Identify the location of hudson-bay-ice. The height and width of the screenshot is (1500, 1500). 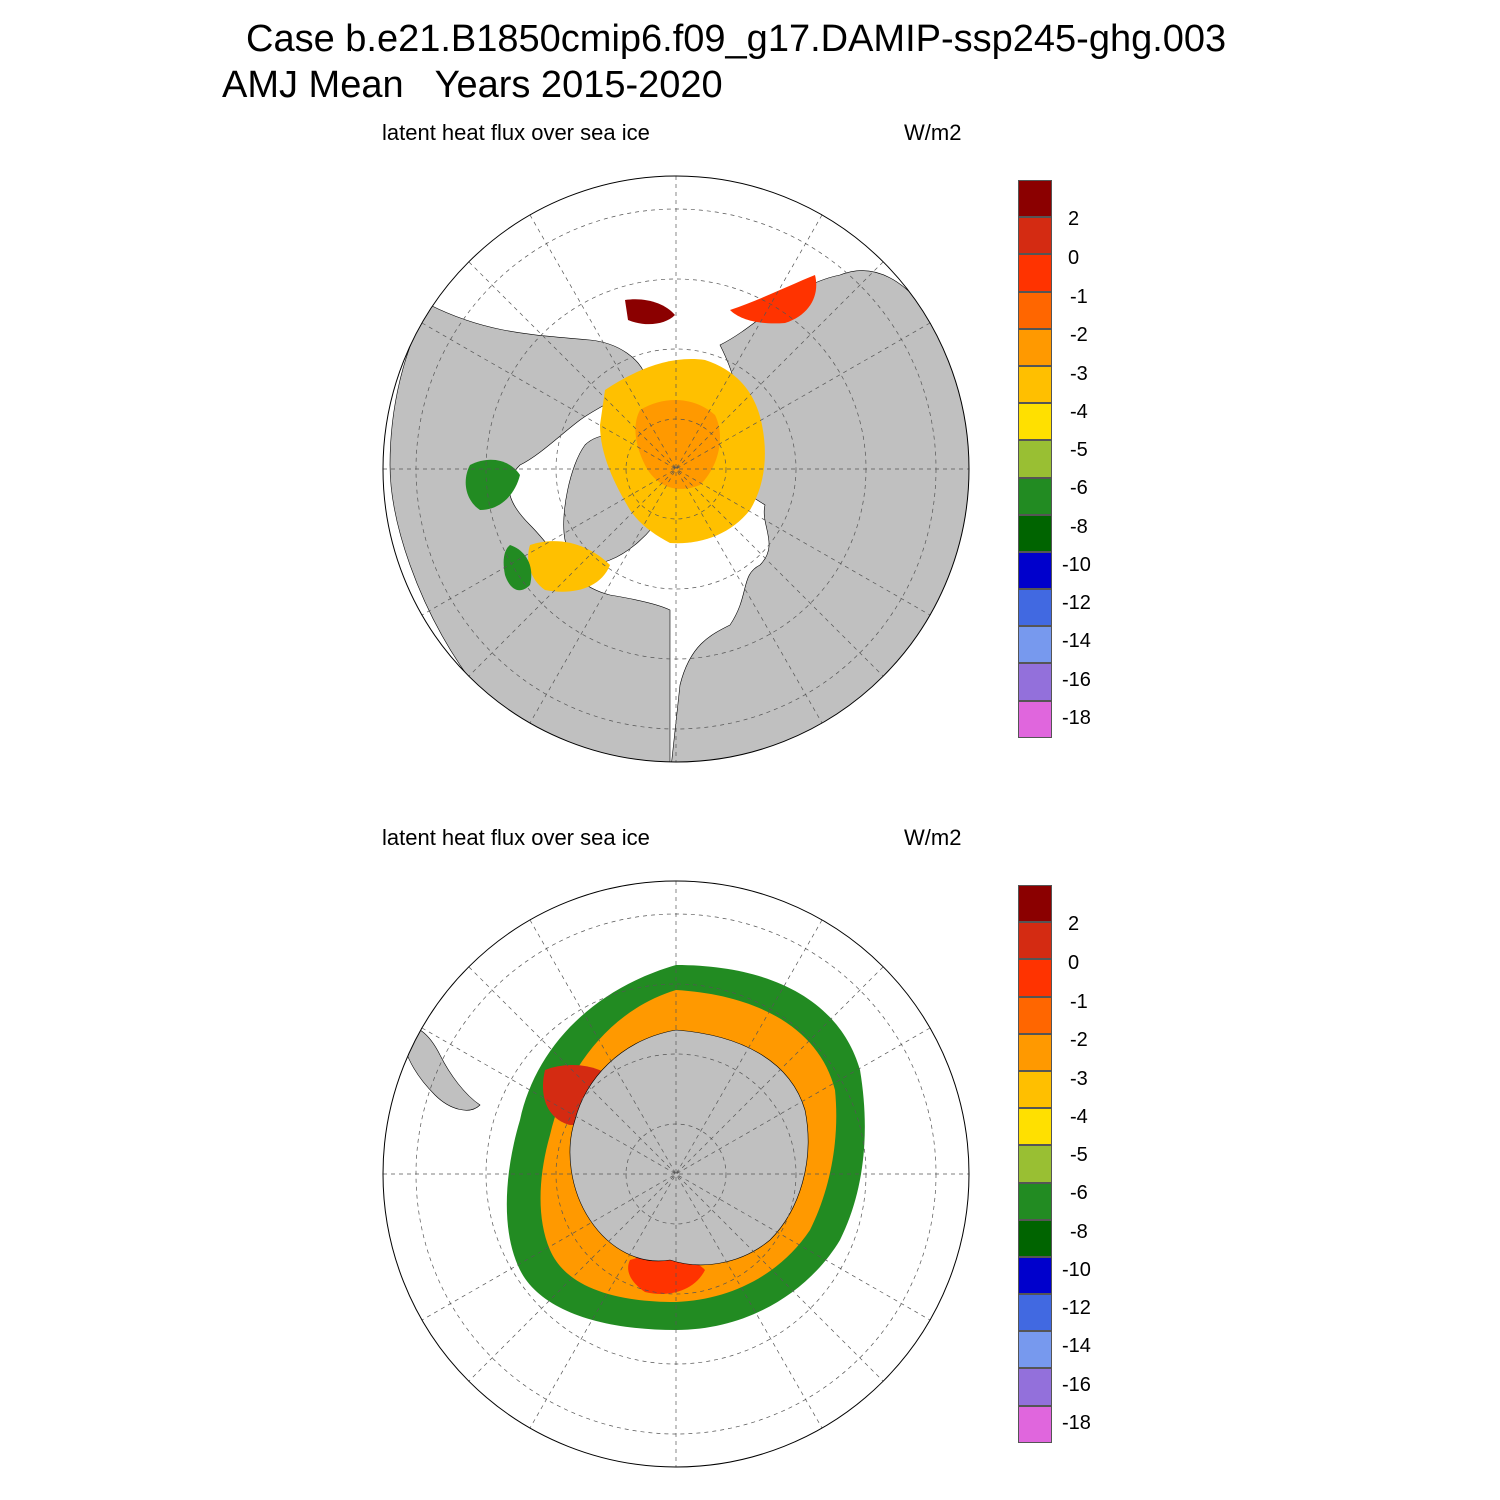
(569, 566).